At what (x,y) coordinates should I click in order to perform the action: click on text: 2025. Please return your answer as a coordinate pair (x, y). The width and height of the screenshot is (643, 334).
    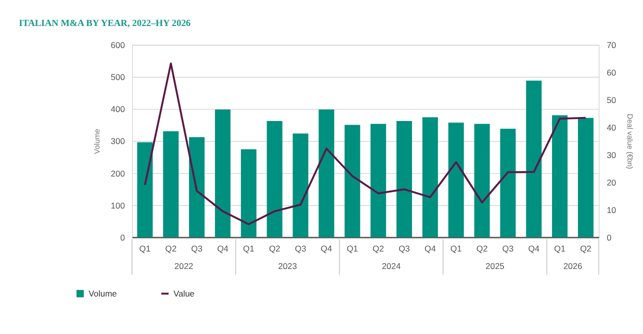
    Looking at the image, I should click on (495, 266).